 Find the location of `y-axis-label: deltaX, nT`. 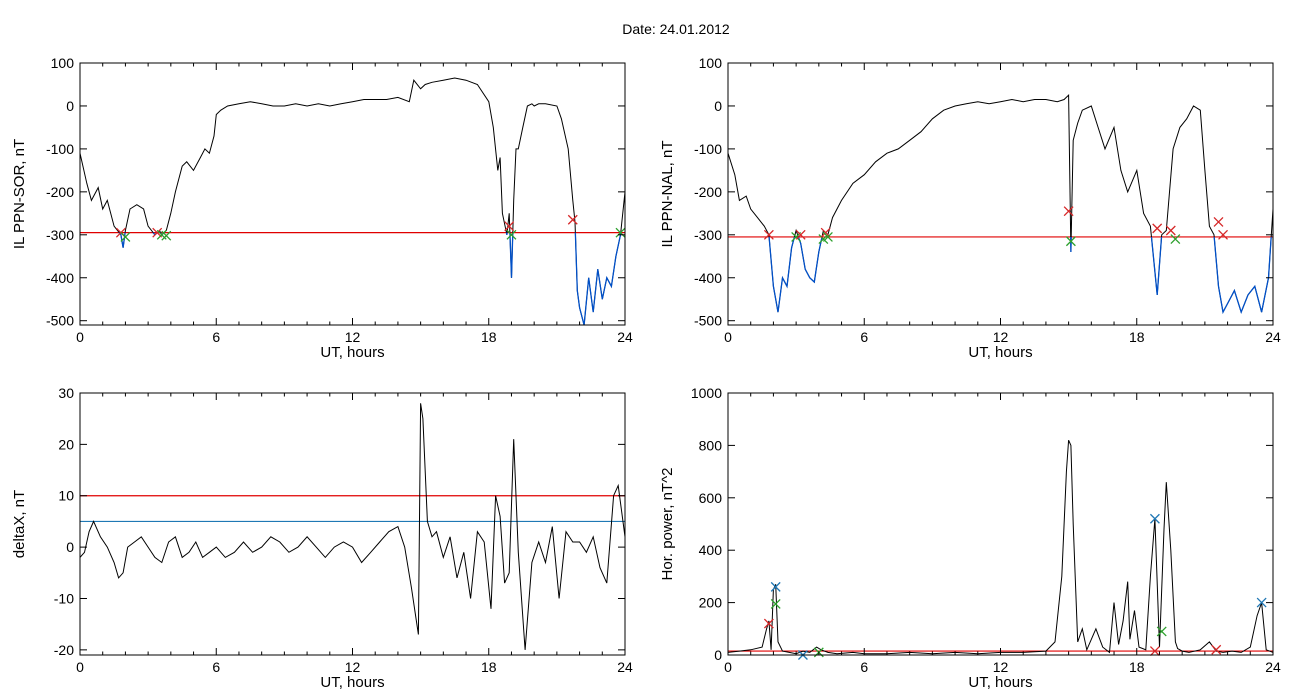

y-axis-label: deltaX, nT is located at coordinates (19, 524).